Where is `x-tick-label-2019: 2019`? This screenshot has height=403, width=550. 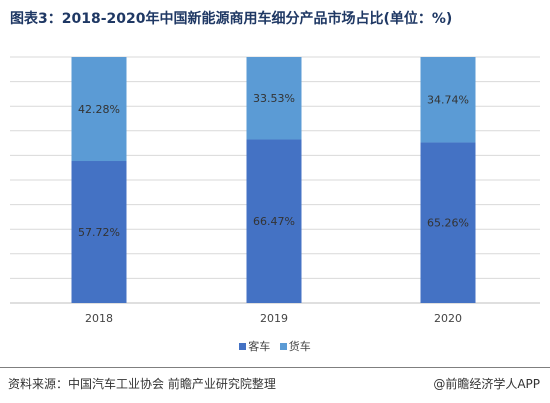
x-tick-label-2019: 2019 is located at coordinates (274, 318).